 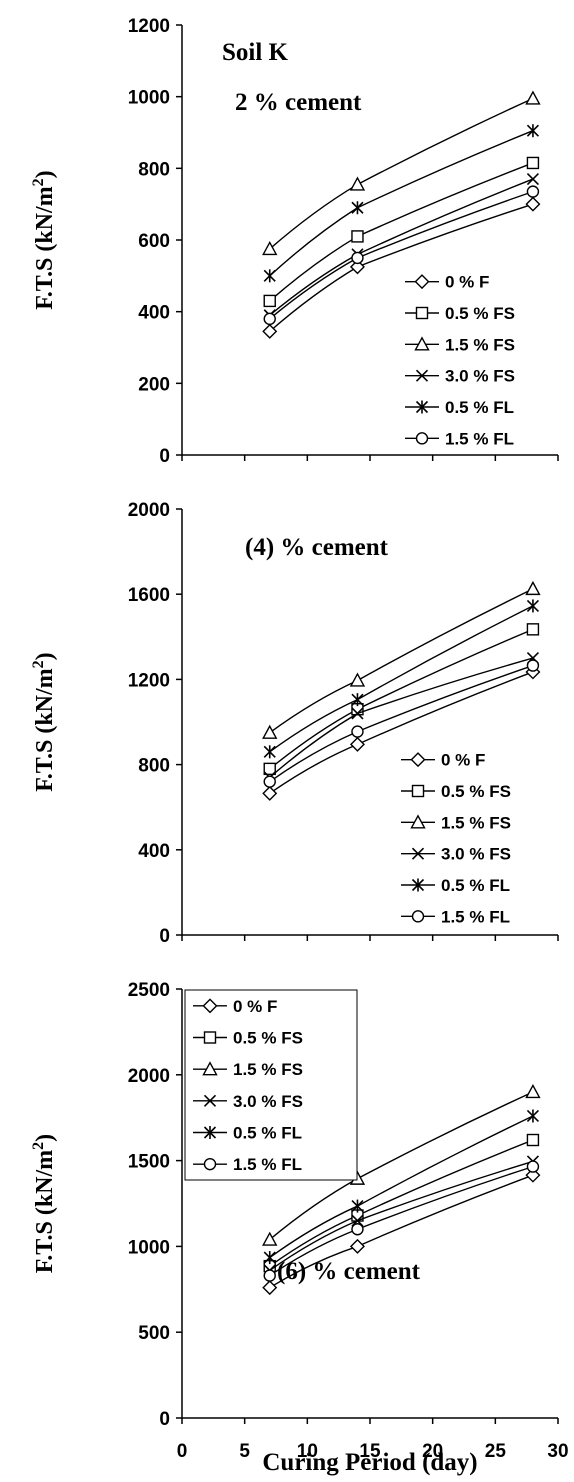 What do you see at coordinates (255, 52) in the screenshot?
I see `chart-annotation: Soil K` at bounding box center [255, 52].